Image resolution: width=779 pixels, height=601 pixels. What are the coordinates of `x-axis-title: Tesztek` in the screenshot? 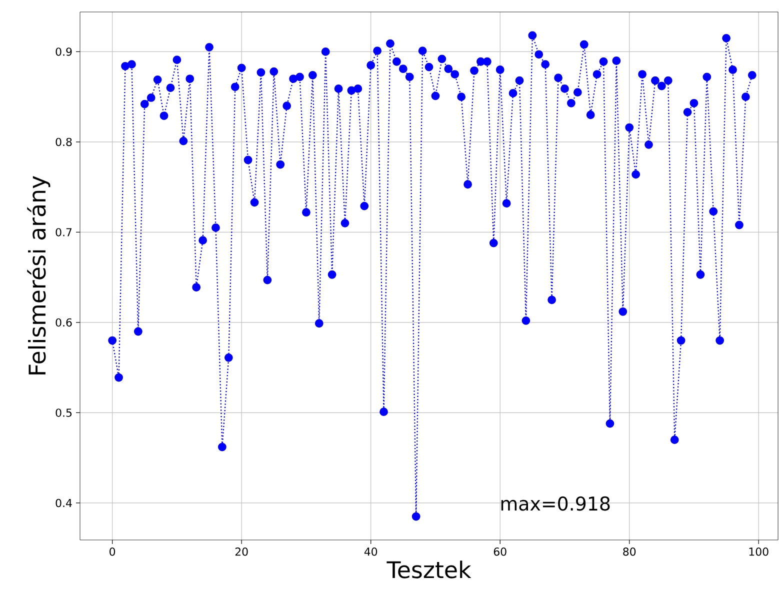 It's located at (429, 569).